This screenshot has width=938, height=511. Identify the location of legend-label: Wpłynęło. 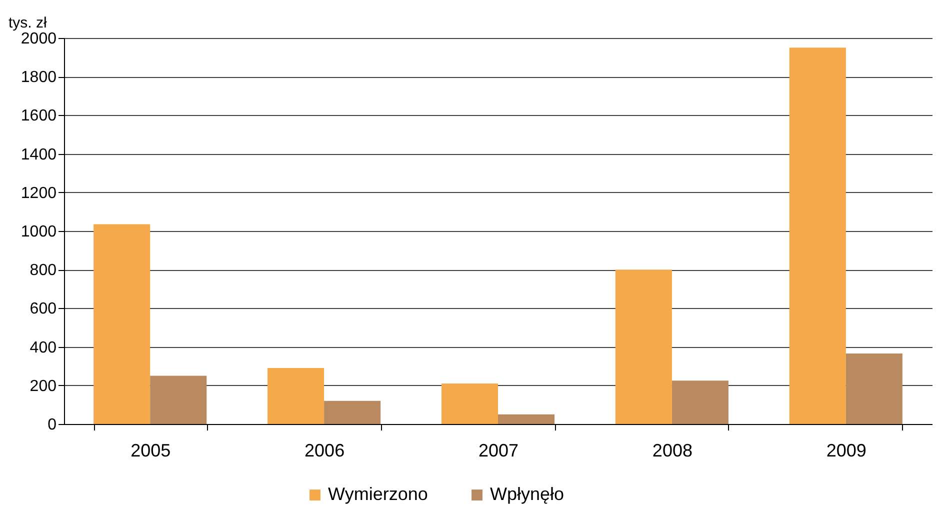
(527, 494).